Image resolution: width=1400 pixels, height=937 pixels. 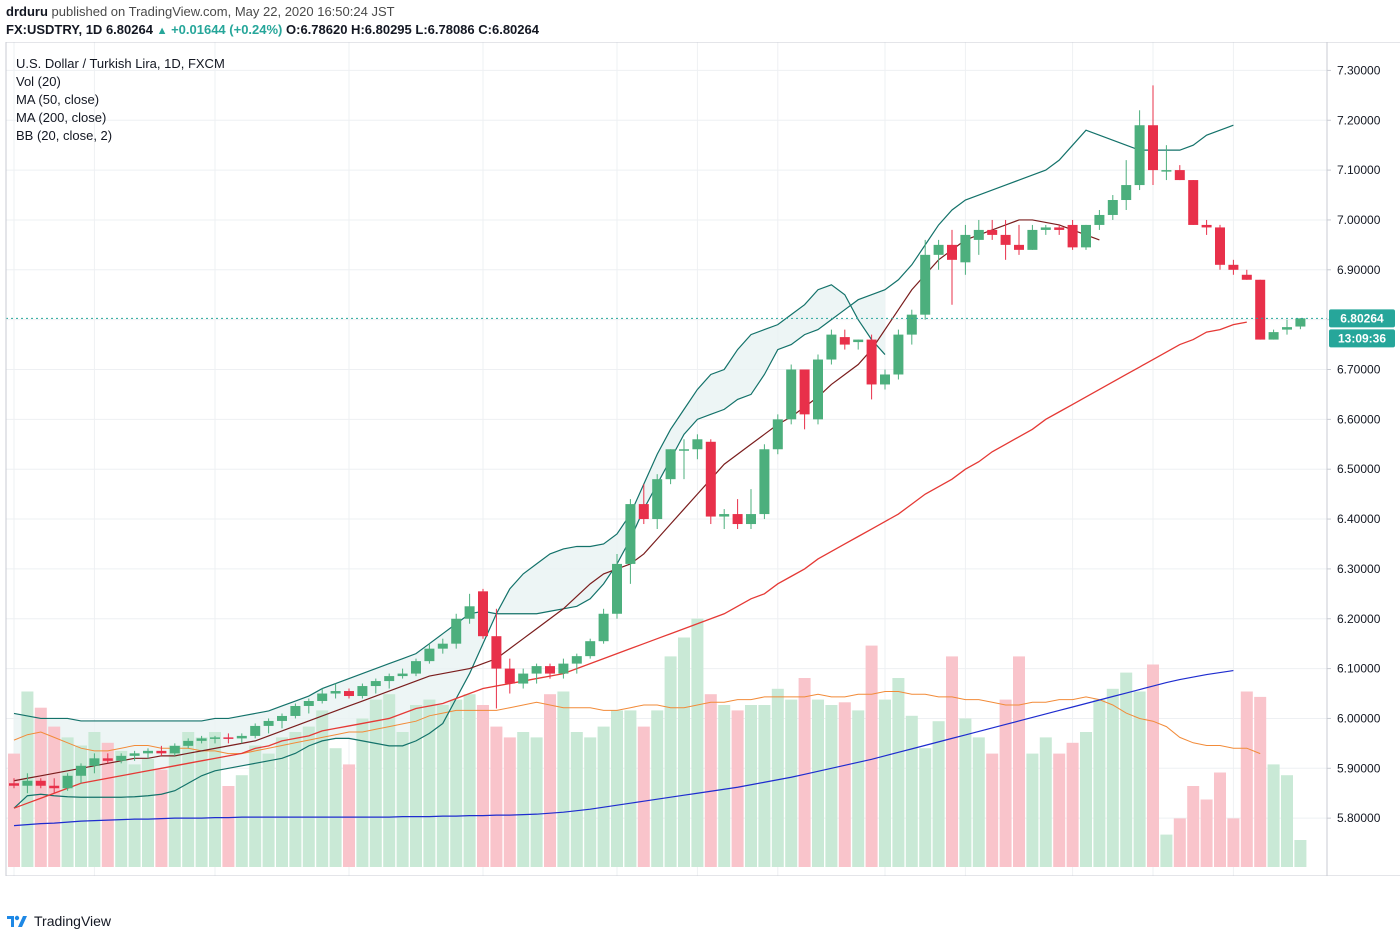 I want to click on legend-title: U.S. Dollar / Turkish Lira, 1D, FXCM, so click(x=120, y=63).